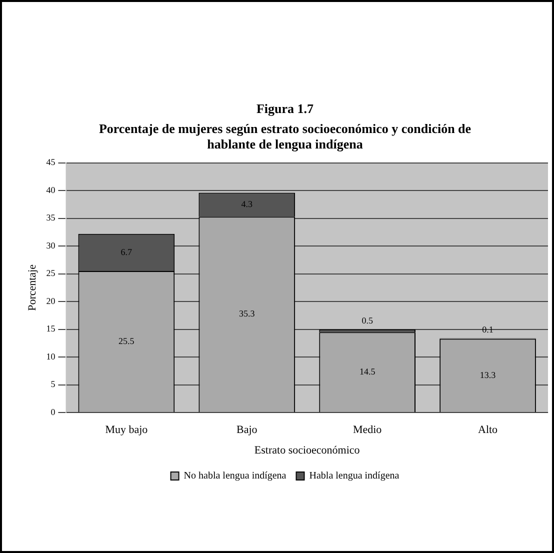  What do you see at coordinates (247, 204) in the screenshot?
I see `data-label: 4.3` at bounding box center [247, 204].